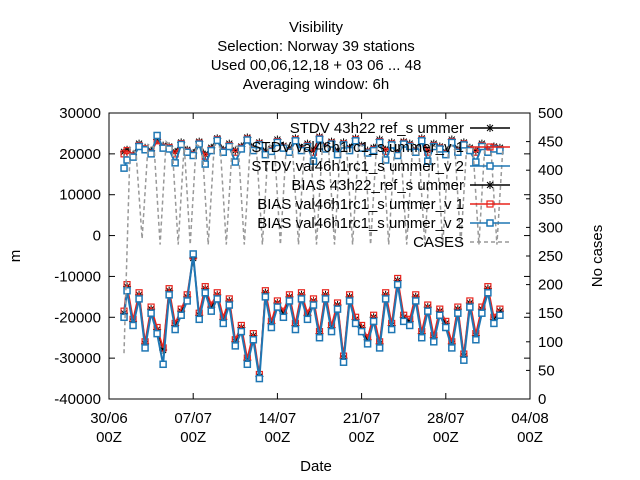 The image size is (640, 480). I want to click on y2-tick-label: 400, so click(550, 170).